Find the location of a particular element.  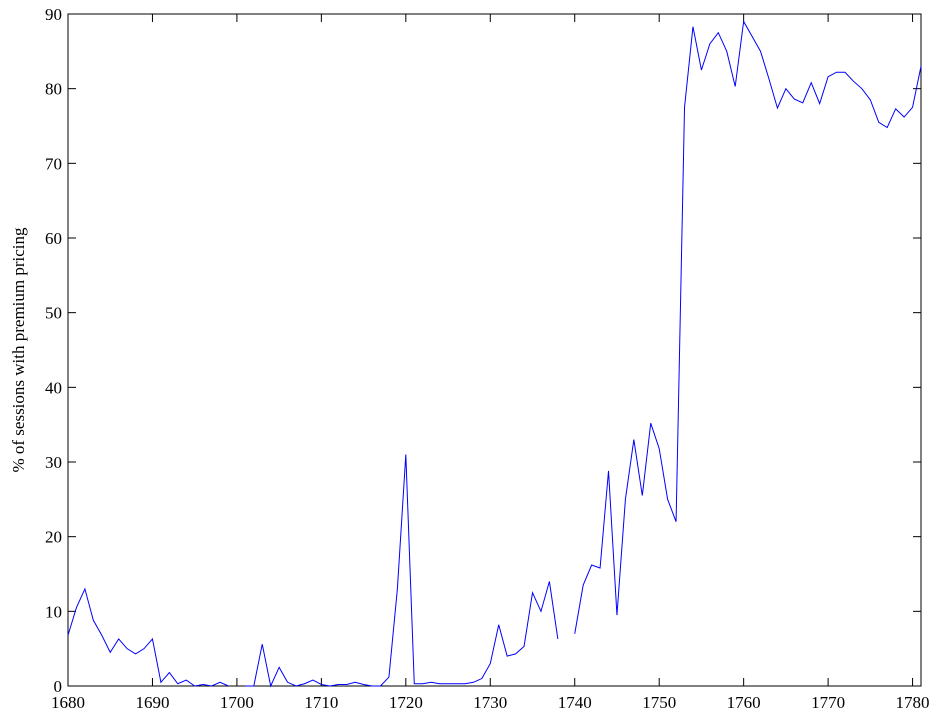

x-tick-label: 1700 is located at coordinates (237, 702).